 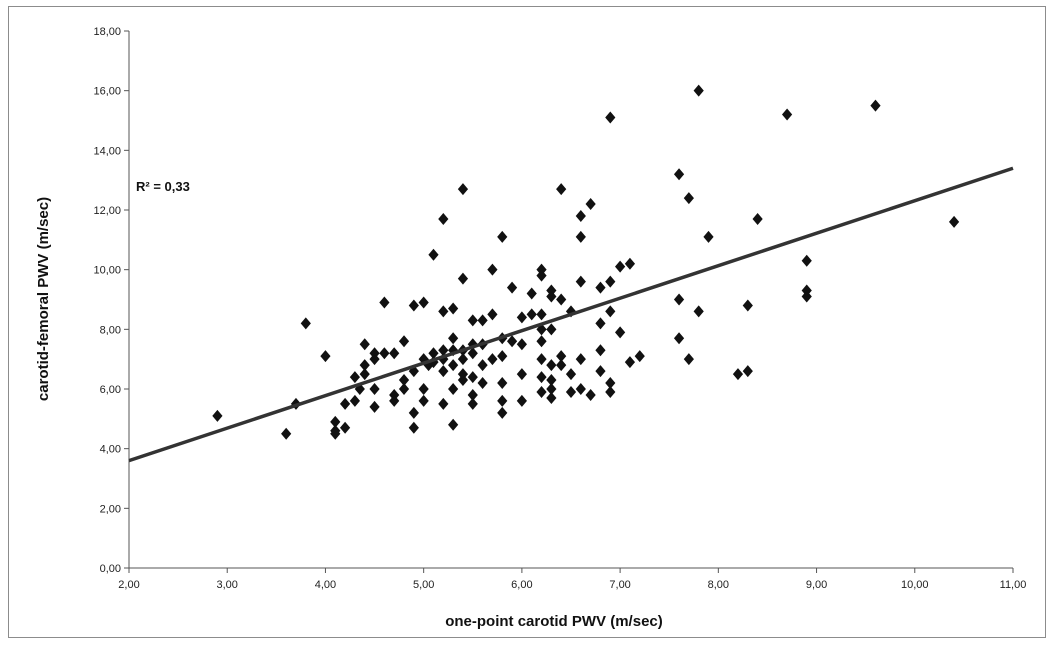 What do you see at coordinates (110, 390) in the screenshot?
I see `y-tick-label: 6,00` at bounding box center [110, 390].